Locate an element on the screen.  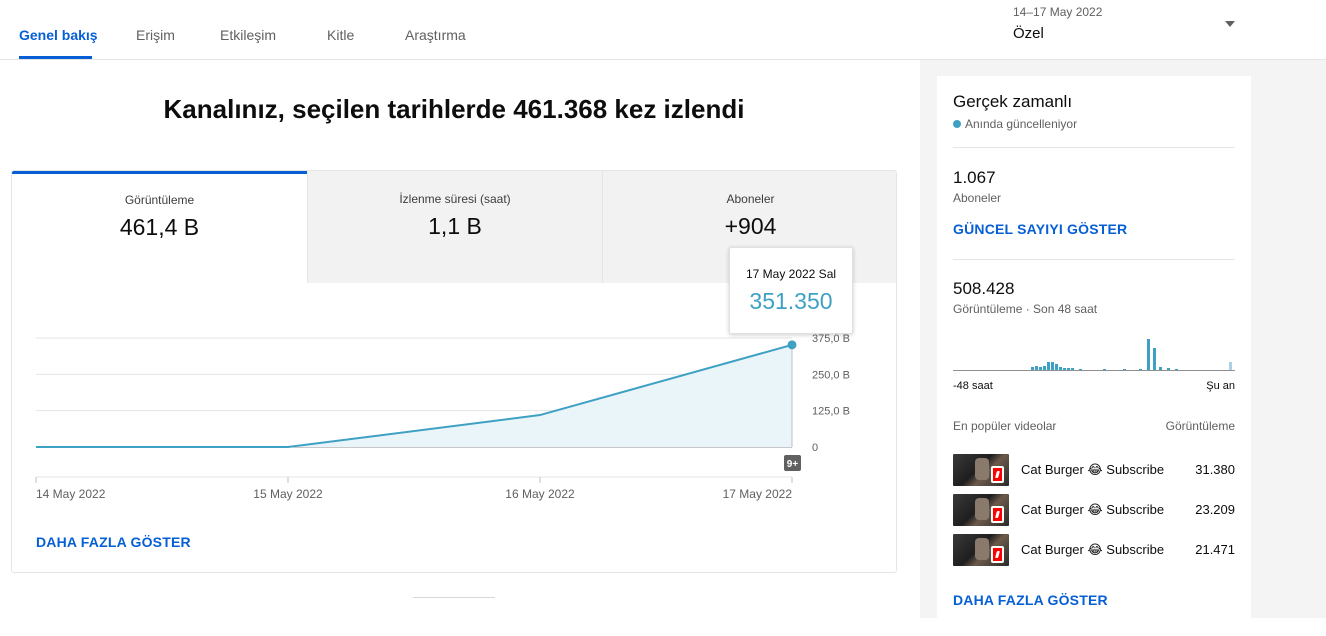
video-row: Cat Burger 😂 Subscribe 31.380 is located at coordinates (1094, 470).